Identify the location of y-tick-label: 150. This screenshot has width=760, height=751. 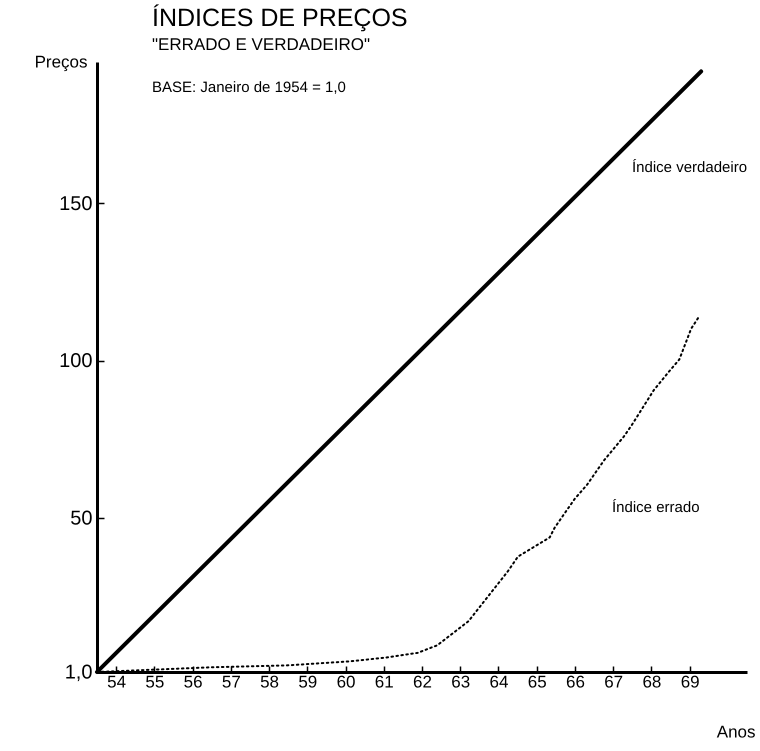
(75, 203).